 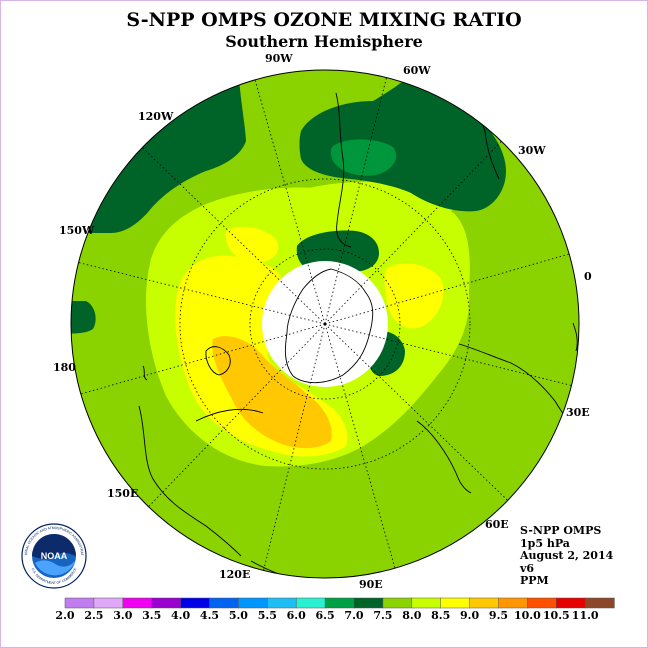 What do you see at coordinates (417, 70) in the screenshot?
I see `longitude-label: 60W` at bounding box center [417, 70].